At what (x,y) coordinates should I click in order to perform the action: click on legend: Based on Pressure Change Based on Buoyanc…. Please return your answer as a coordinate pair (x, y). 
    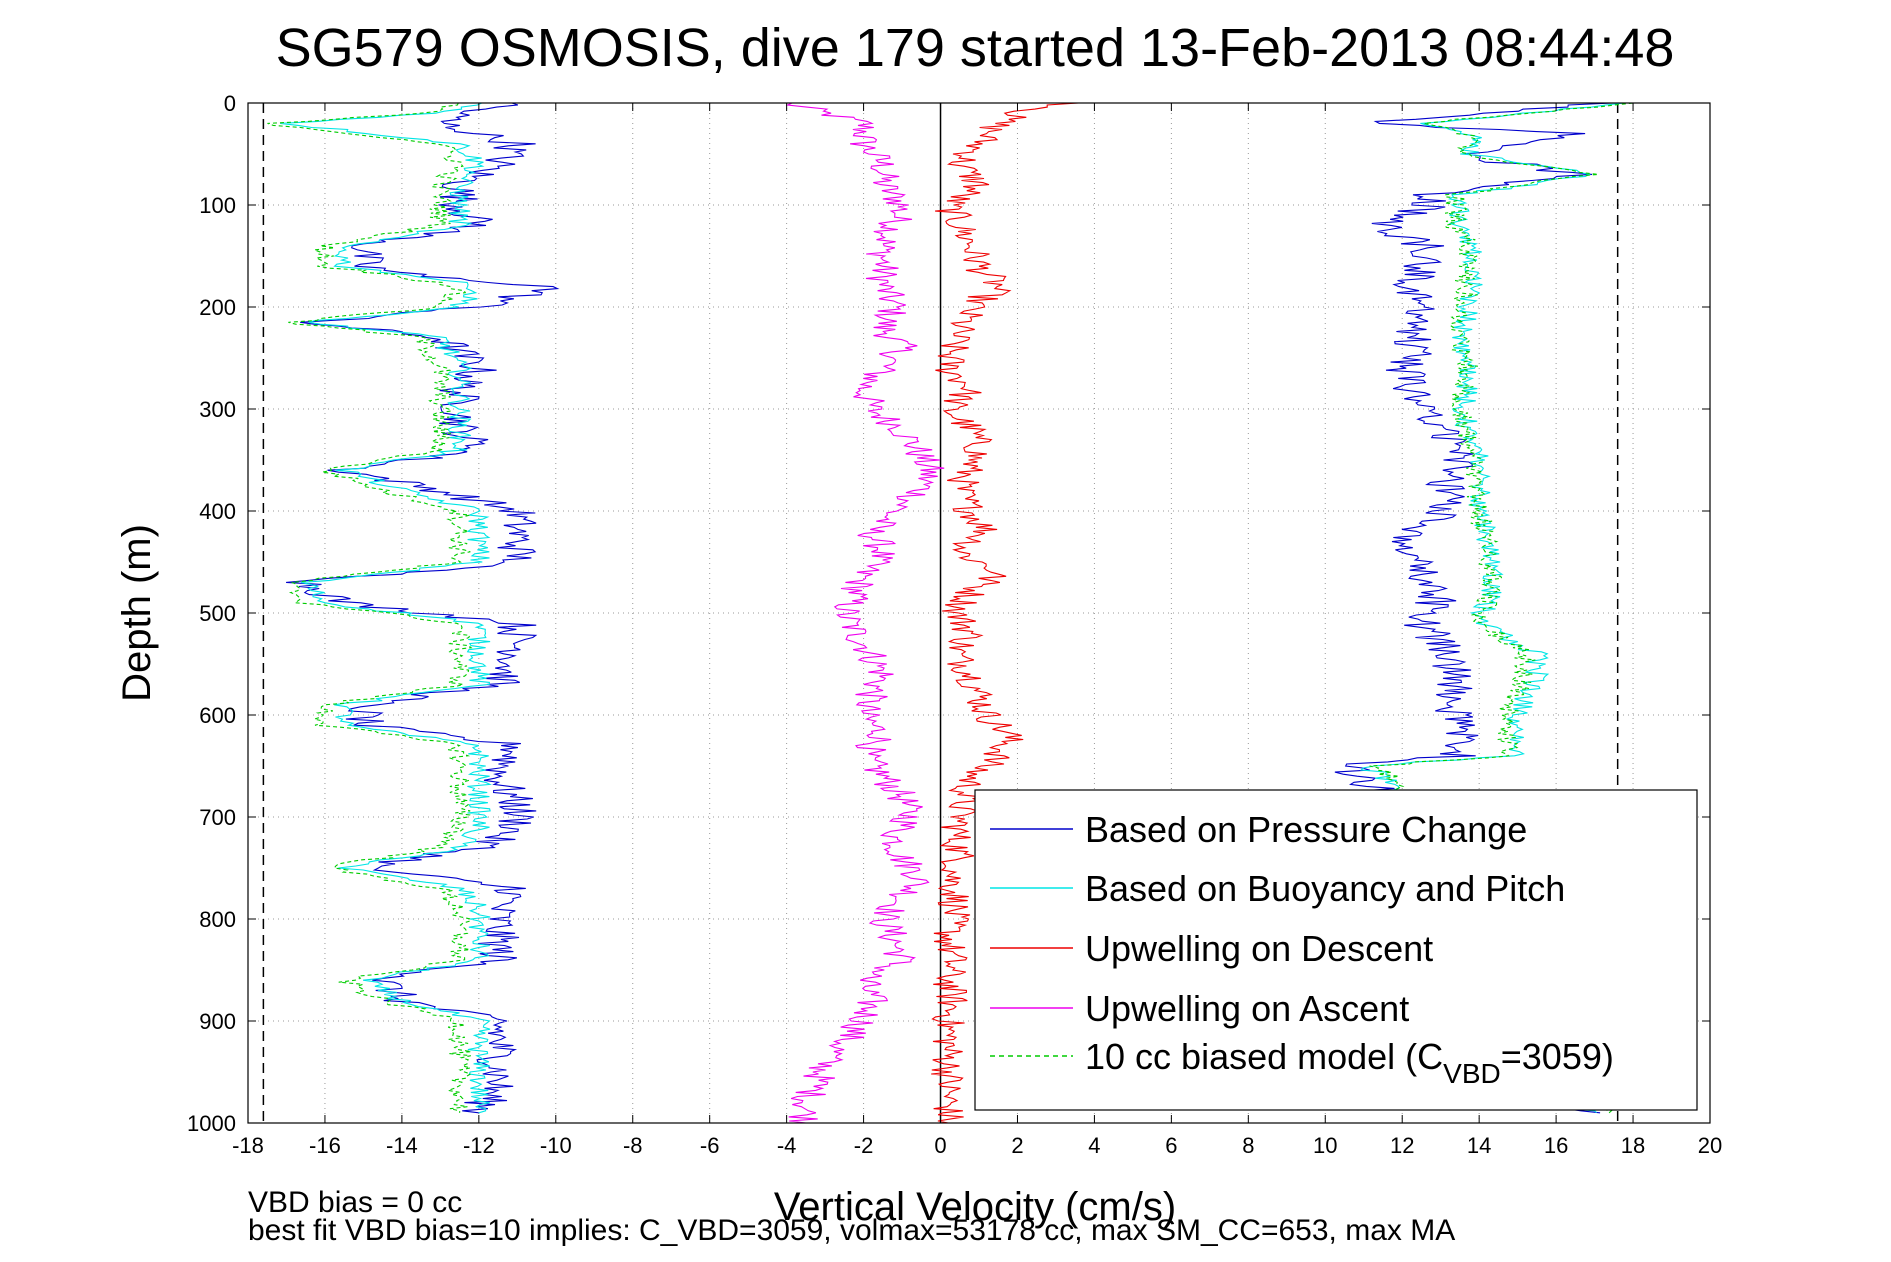
    Looking at the image, I should click on (1336, 950).